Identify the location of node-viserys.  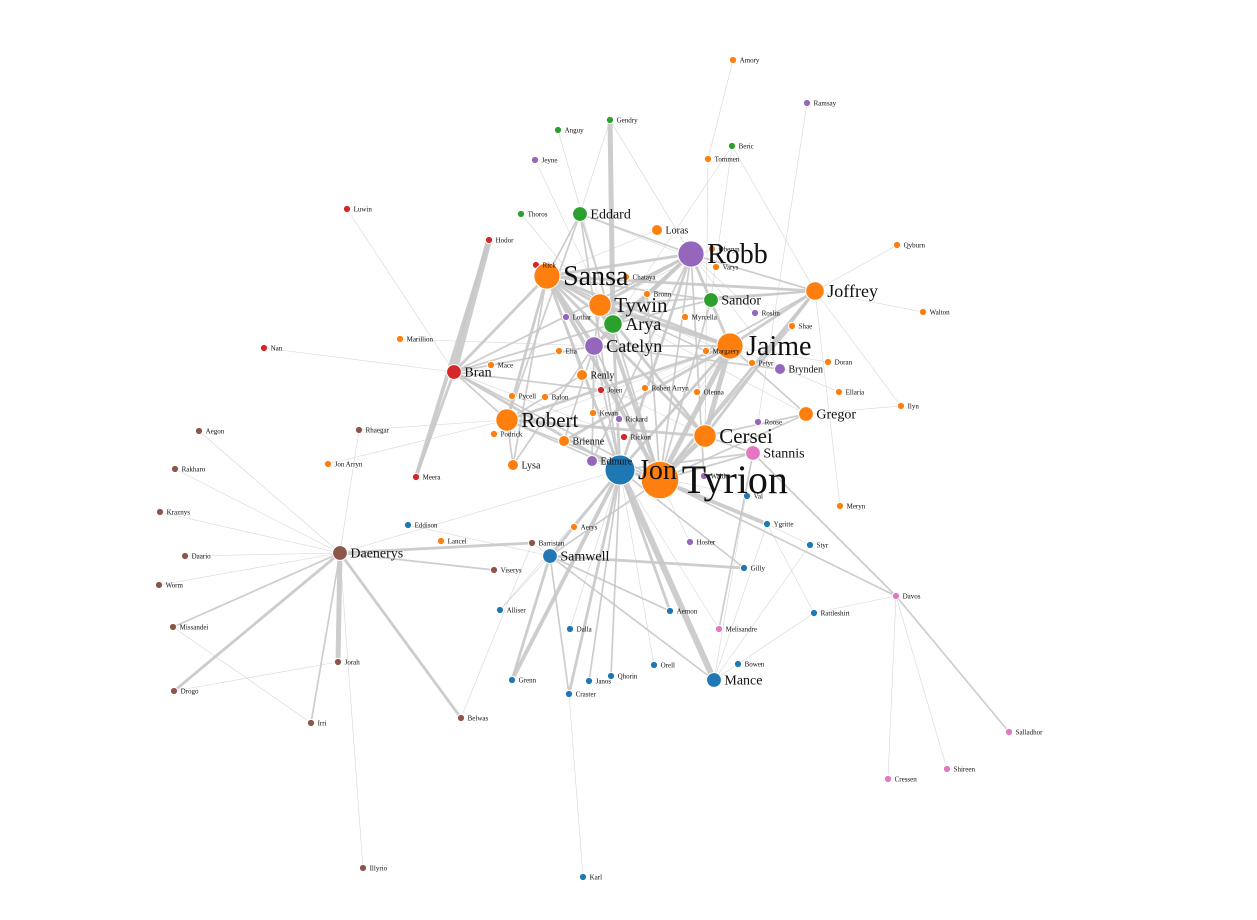
(494, 570).